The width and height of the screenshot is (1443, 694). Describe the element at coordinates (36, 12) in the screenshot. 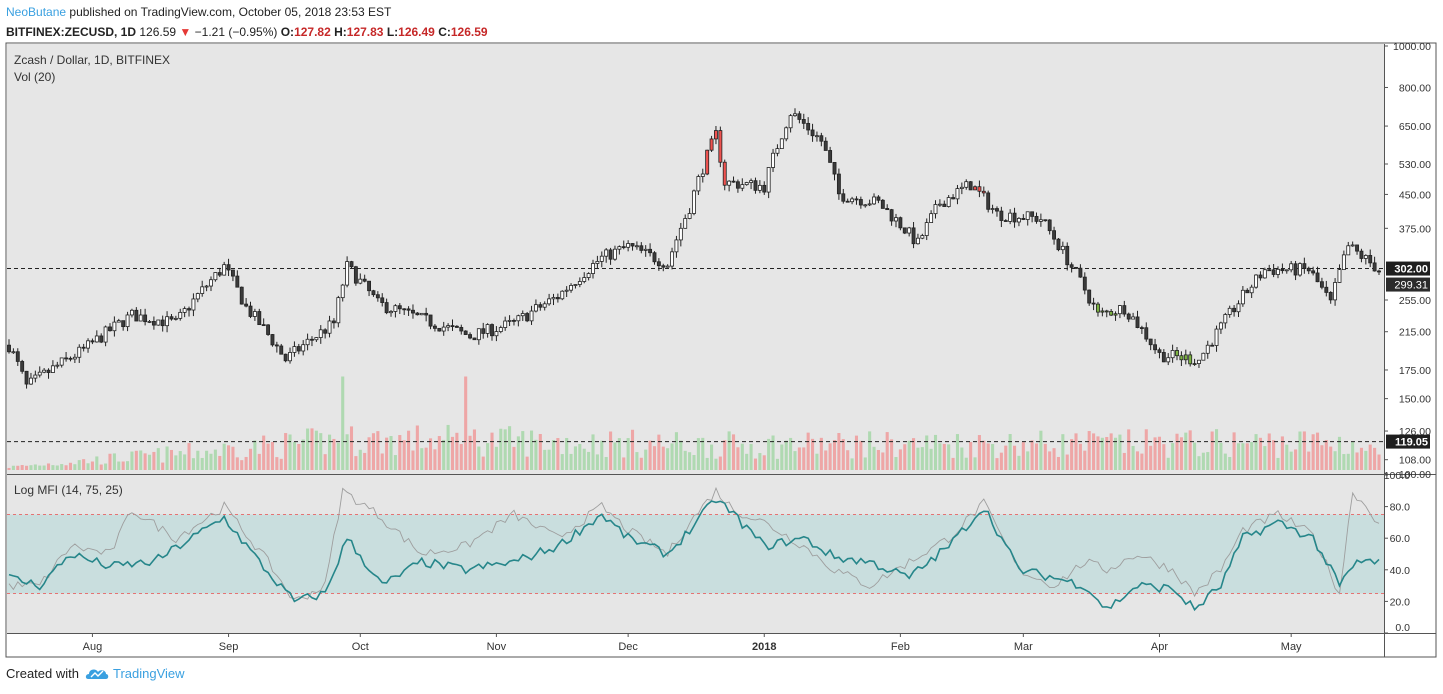

I see `author-link: NeoButane` at that location.